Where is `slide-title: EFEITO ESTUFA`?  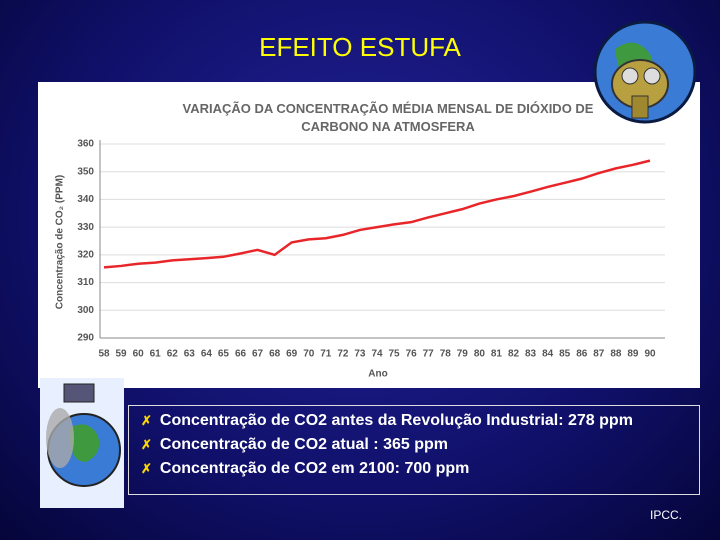 slide-title: EFEITO ESTUFA is located at coordinates (360, 47).